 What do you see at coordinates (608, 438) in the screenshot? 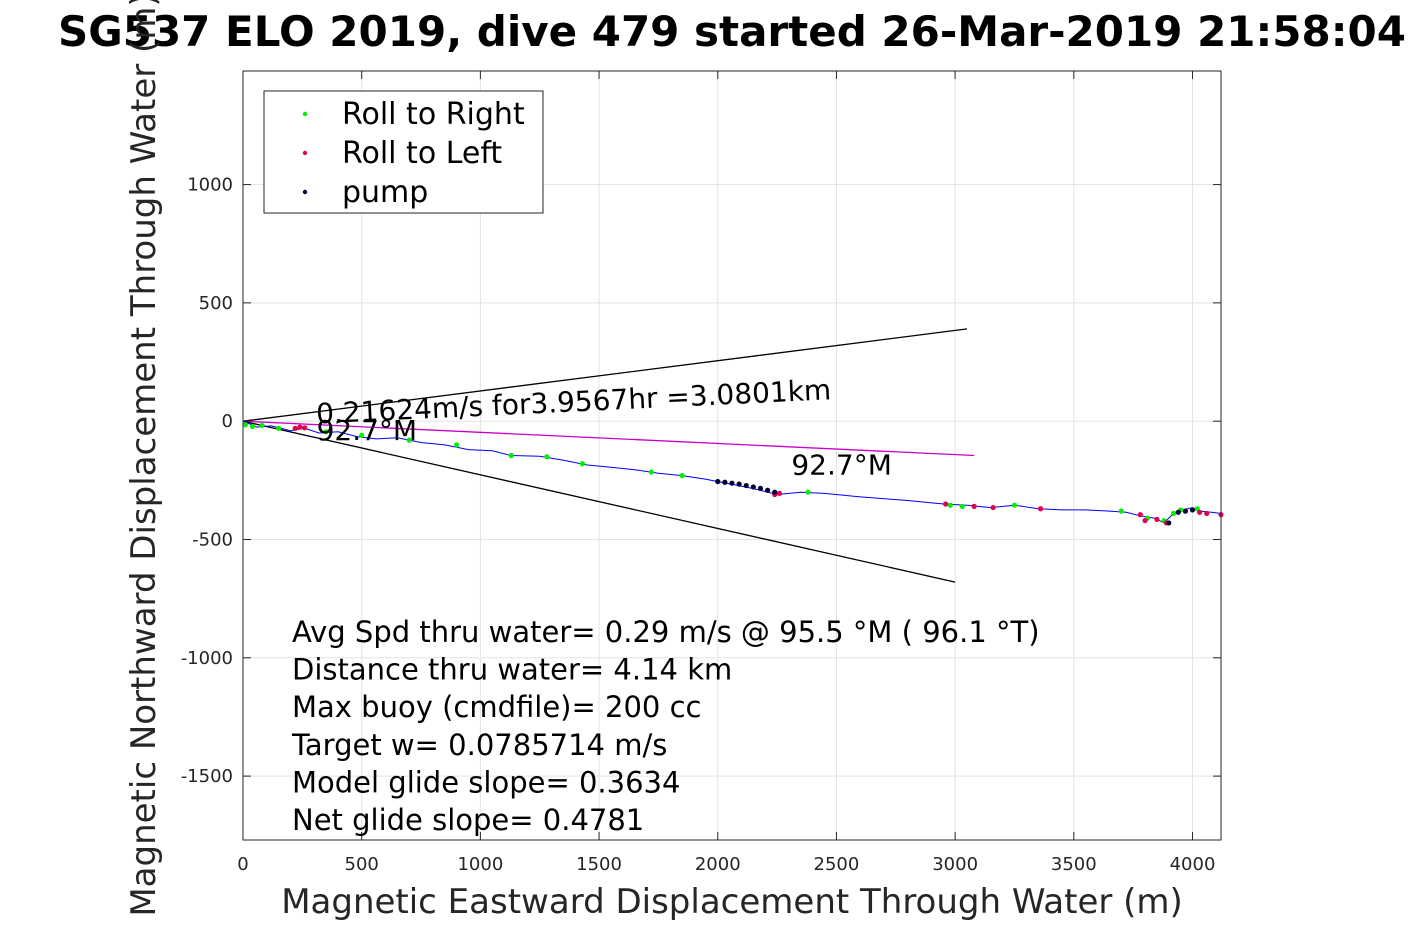
I see `reference-line-mean` at bounding box center [608, 438].